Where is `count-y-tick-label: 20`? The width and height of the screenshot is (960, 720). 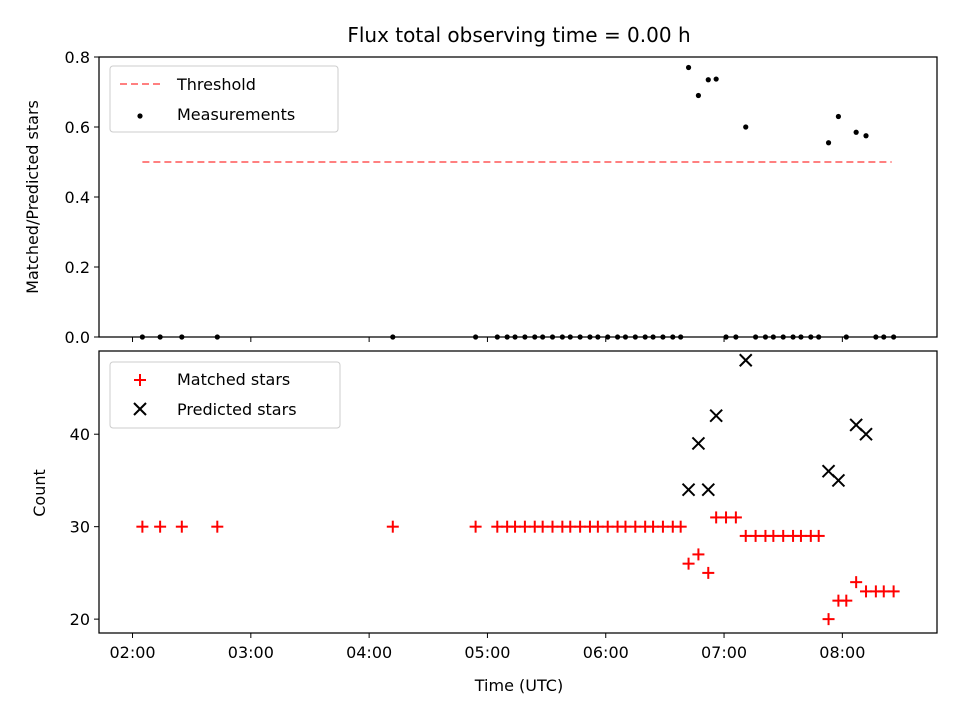
count-y-tick-label: 20 is located at coordinates (80, 619).